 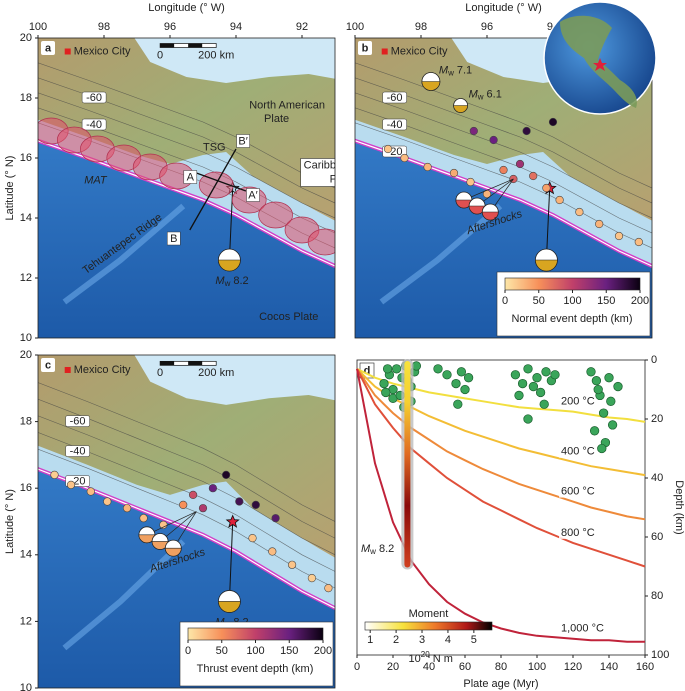 I want to click on y-tick-label: 20, so click(x=26, y=38).